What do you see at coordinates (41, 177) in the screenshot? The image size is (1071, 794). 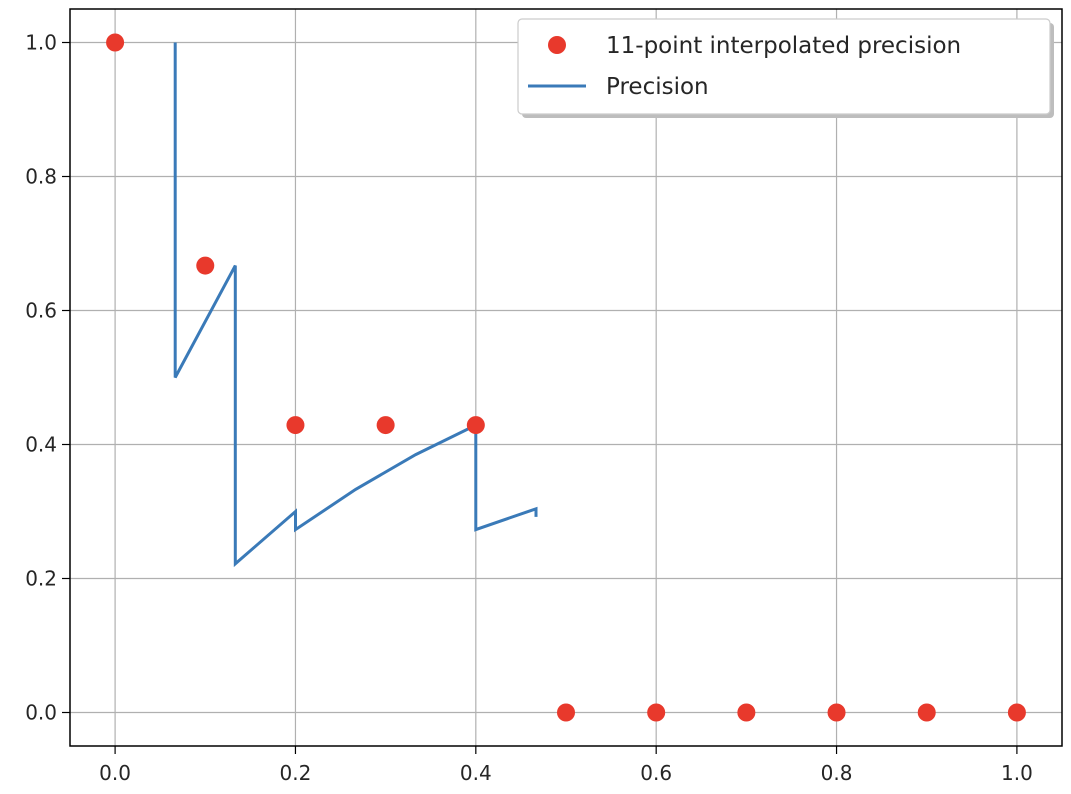 I see `y-tick-label: 0.8` at bounding box center [41, 177].